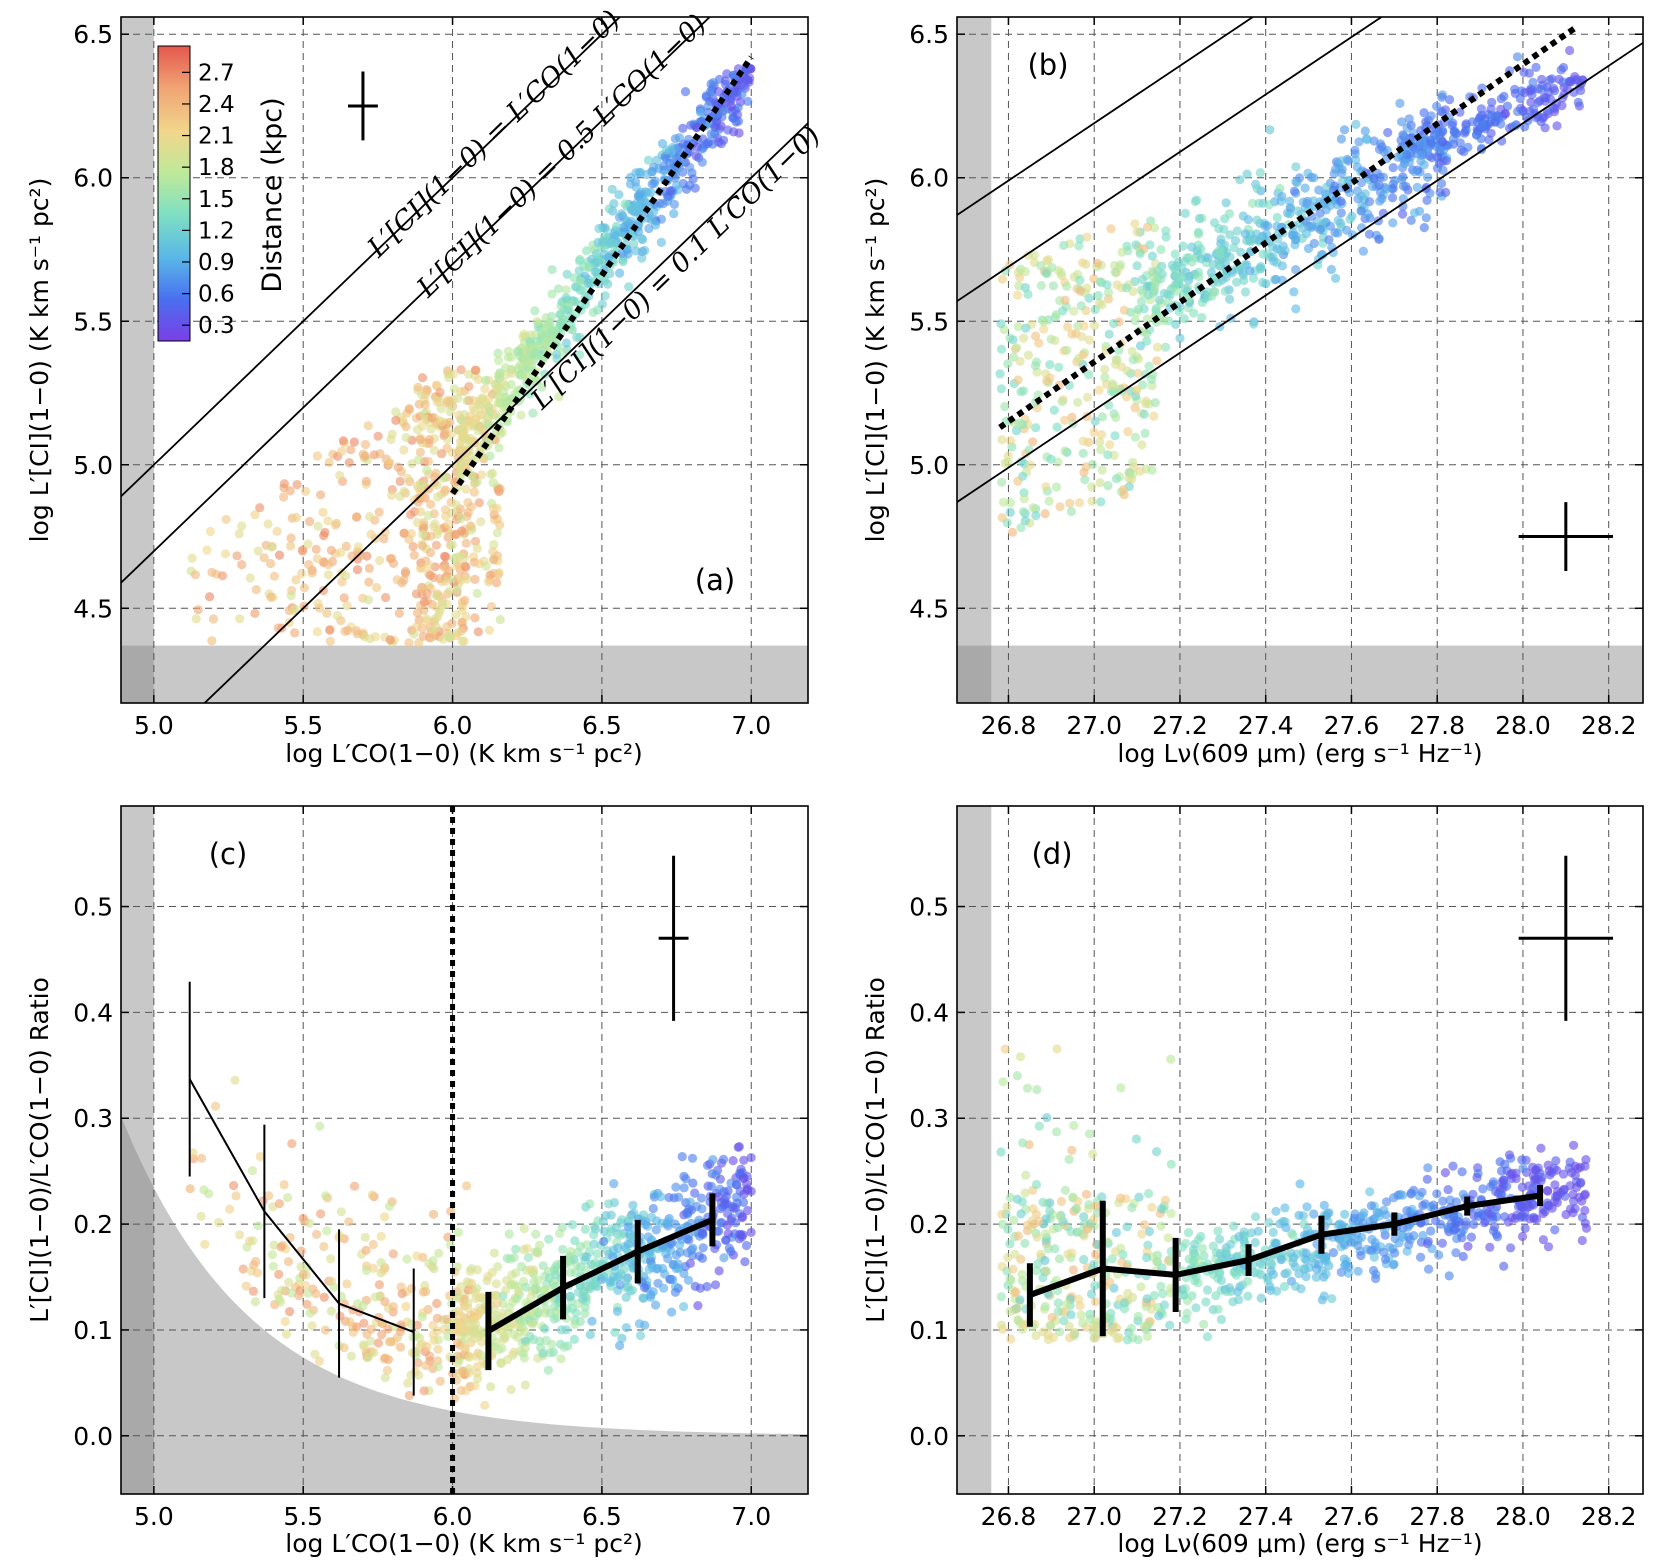 This screenshot has width=1661, height=1564. What do you see at coordinates (93, 321) in the screenshot?
I see `y-tick-label: 5.5` at bounding box center [93, 321].